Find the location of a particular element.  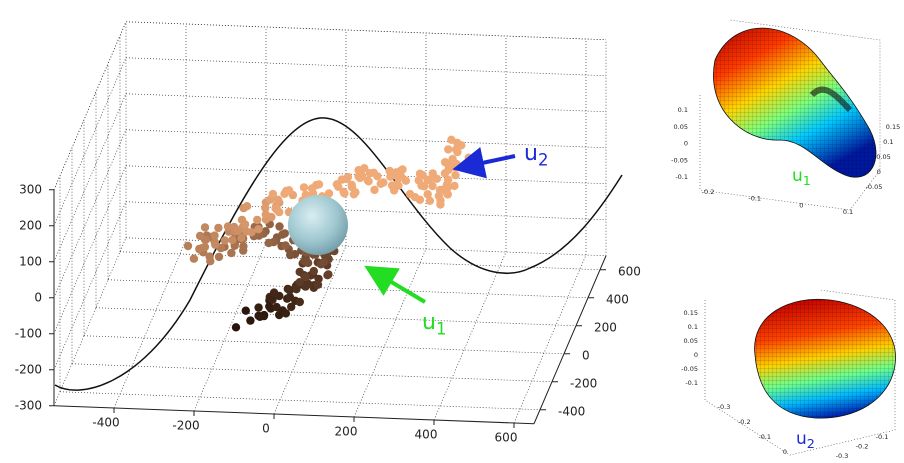

z-tick-label: -0.1 is located at coordinates (681, 177).